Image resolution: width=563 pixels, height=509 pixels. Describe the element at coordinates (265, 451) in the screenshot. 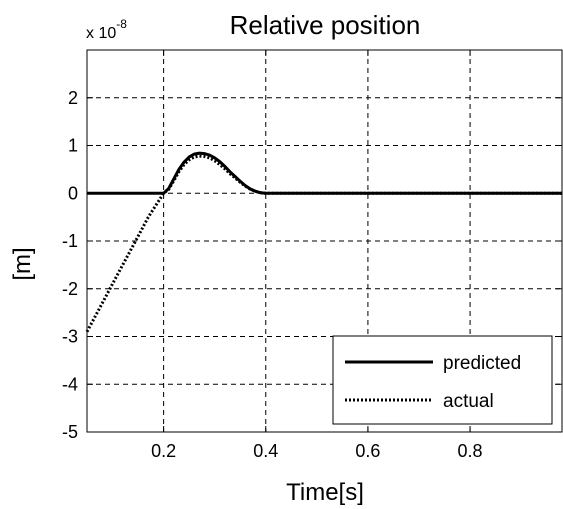

I see `x-tick-label: 0.4` at that location.